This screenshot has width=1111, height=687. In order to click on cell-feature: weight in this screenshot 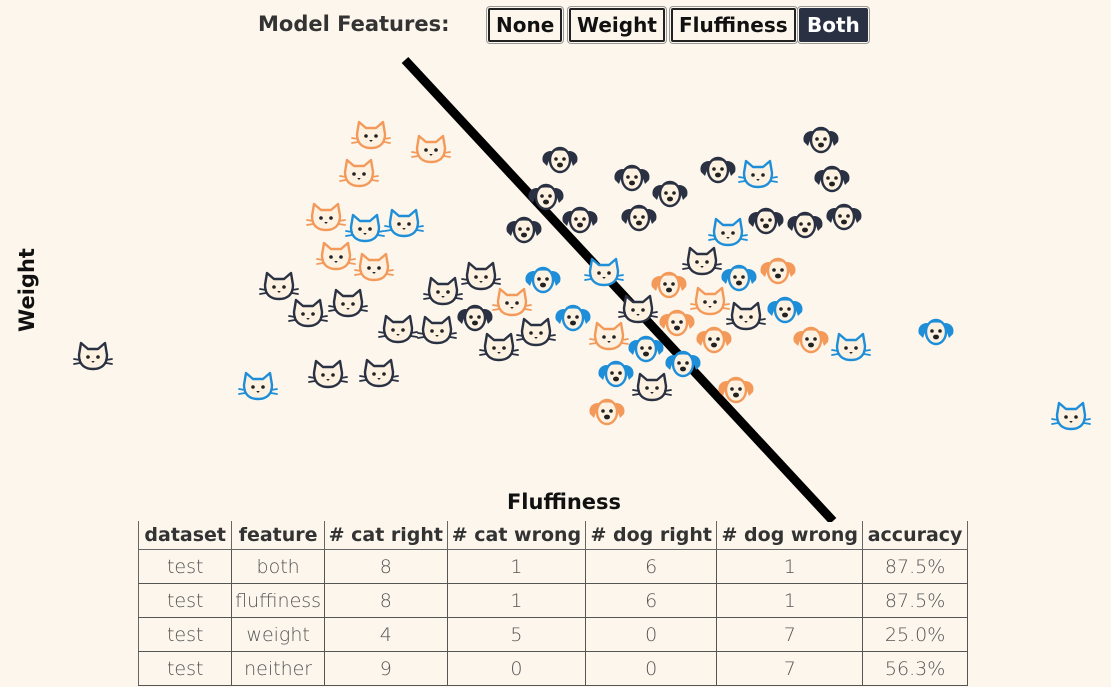, I will do `click(278, 634)`.